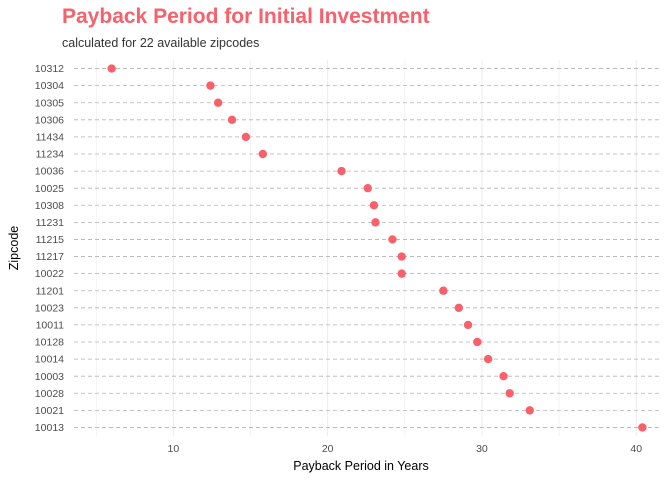  I want to click on chart-subtitle: calculated for 22 available zipcodes, so click(161, 43).